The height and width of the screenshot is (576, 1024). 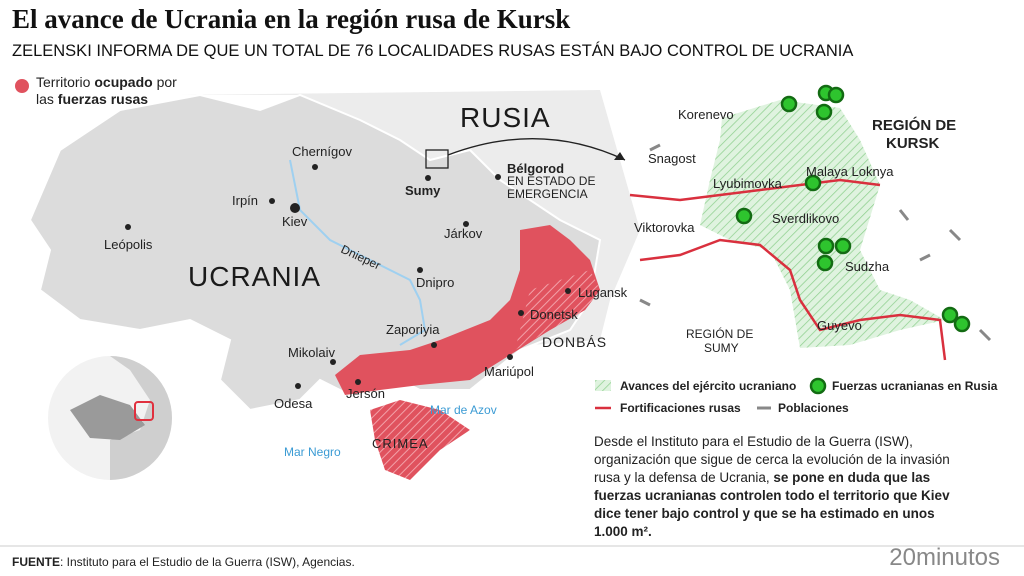 What do you see at coordinates (619, 156) in the screenshot?
I see `arrow-head` at bounding box center [619, 156].